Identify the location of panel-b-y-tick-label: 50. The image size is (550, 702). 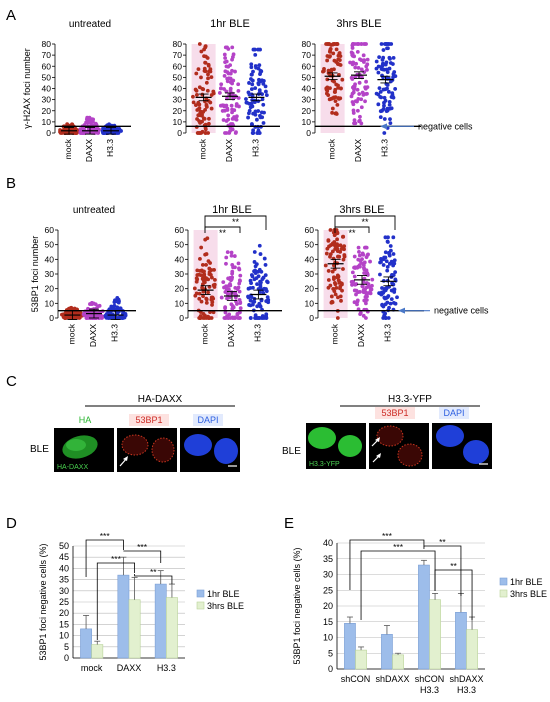
(180, 245).